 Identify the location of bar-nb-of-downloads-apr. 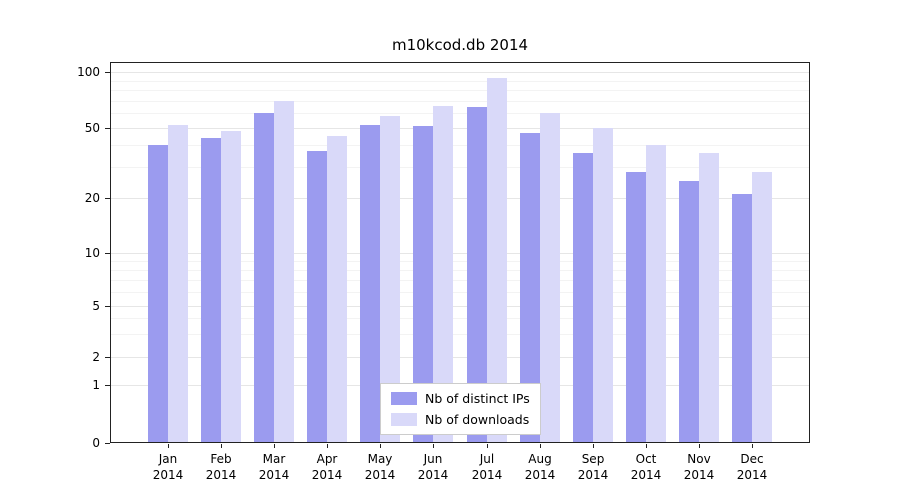
(337, 289).